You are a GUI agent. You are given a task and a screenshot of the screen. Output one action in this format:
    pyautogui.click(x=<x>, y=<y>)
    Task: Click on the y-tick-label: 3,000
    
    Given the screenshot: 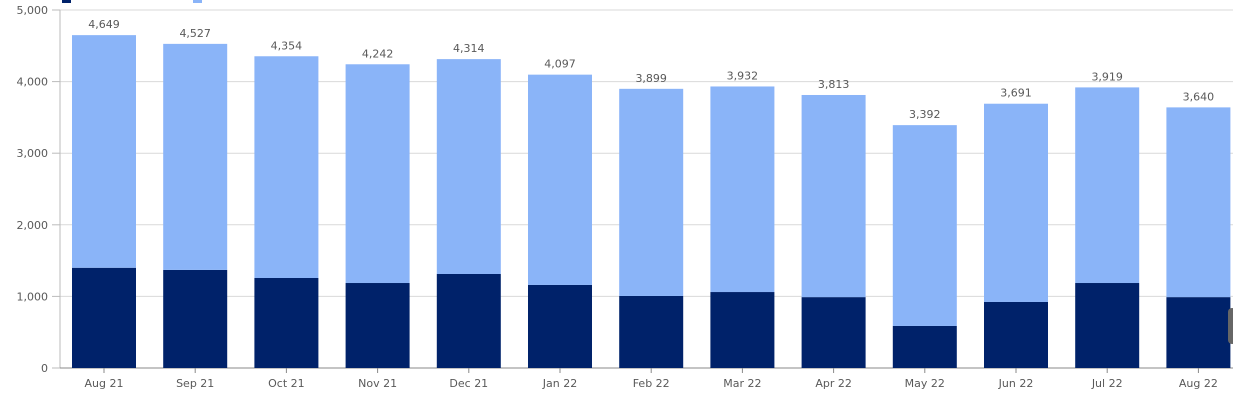 What is the action you would take?
    pyautogui.click(x=33, y=153)
    